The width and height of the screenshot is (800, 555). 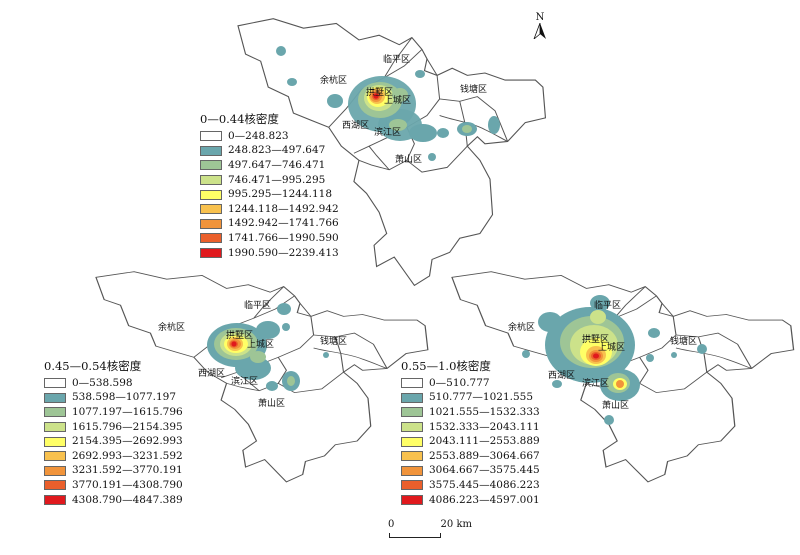 What do you see at coordinates (611, 347) in the screenshot?
I see `label-shangcheng-3: 上城区` at bounding box center [611, 347].